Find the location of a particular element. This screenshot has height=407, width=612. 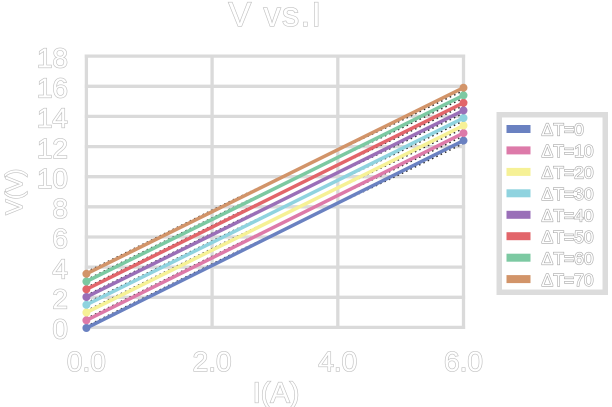

svg-text: 6 is located at coordinates (60, 238).